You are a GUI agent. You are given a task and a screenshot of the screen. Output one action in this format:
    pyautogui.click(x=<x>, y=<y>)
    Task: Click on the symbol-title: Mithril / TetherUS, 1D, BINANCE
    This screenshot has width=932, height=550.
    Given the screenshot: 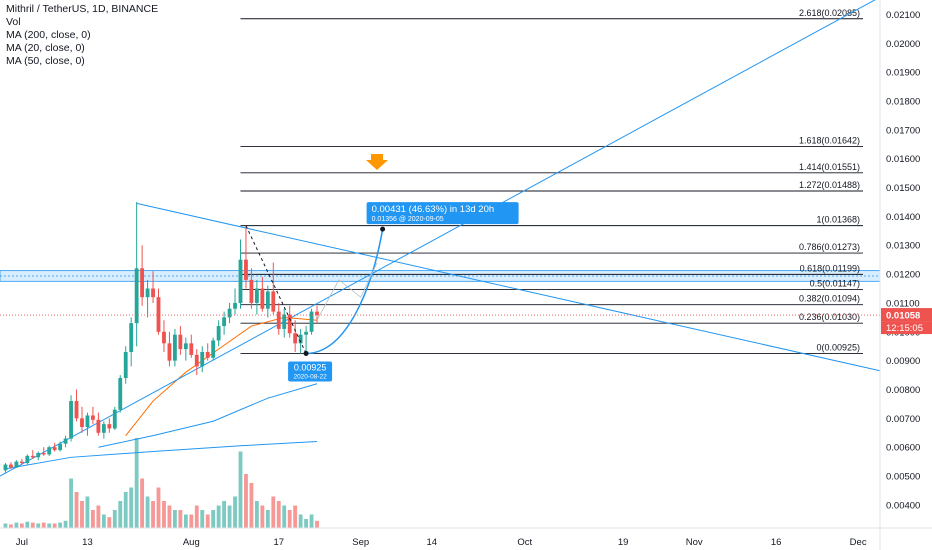 What is the action you would take?
    pyautogui.click(x=82, y=9)
    